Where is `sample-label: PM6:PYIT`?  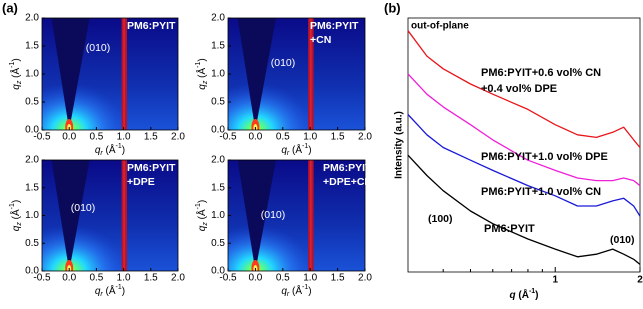
sample-label: PM6:PYIT is located at coordinates (347, 168).